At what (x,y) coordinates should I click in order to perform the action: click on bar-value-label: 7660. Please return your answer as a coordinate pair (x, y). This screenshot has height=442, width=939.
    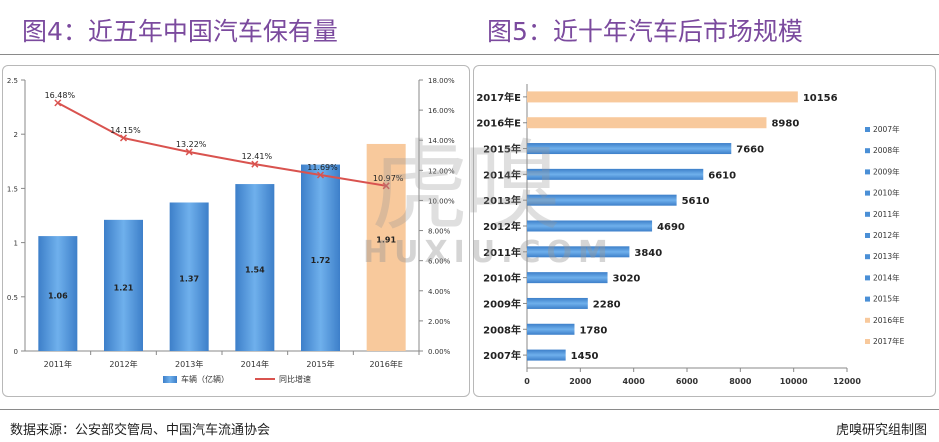
    Looking at the image, I should click on (750, 150).